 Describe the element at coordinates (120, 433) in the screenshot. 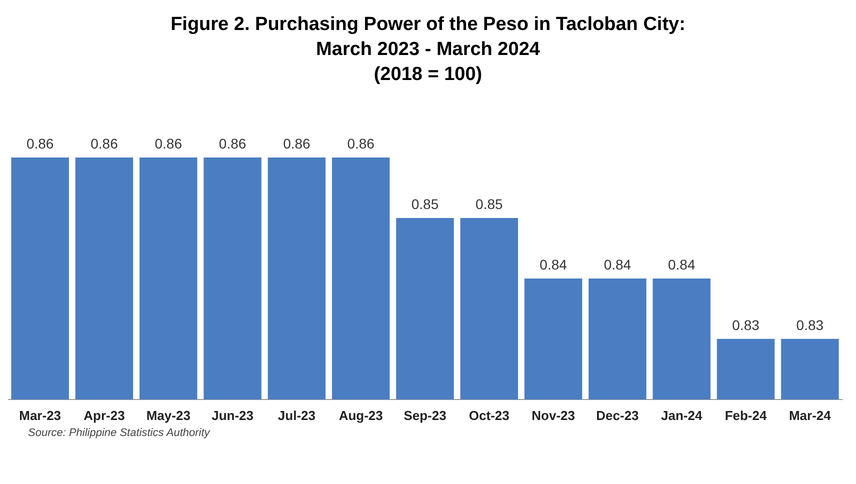

I see `annotation: Source: Philippine Statistics Authority` at that location.